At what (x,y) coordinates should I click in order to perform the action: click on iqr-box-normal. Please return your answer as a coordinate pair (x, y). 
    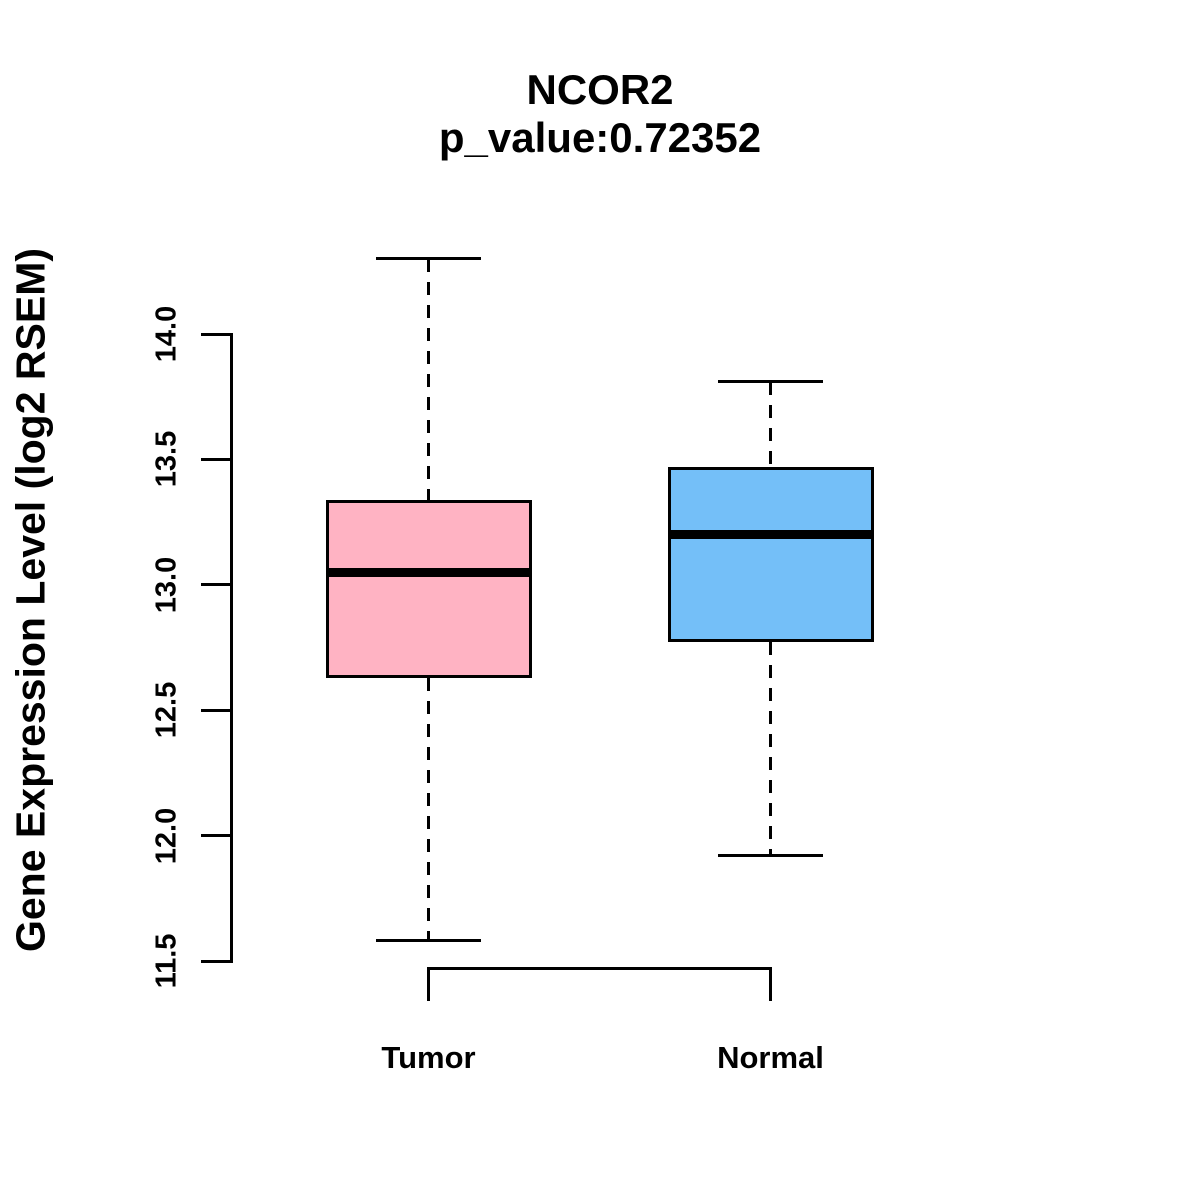
    Looking at the image, I should click on (770, 554).